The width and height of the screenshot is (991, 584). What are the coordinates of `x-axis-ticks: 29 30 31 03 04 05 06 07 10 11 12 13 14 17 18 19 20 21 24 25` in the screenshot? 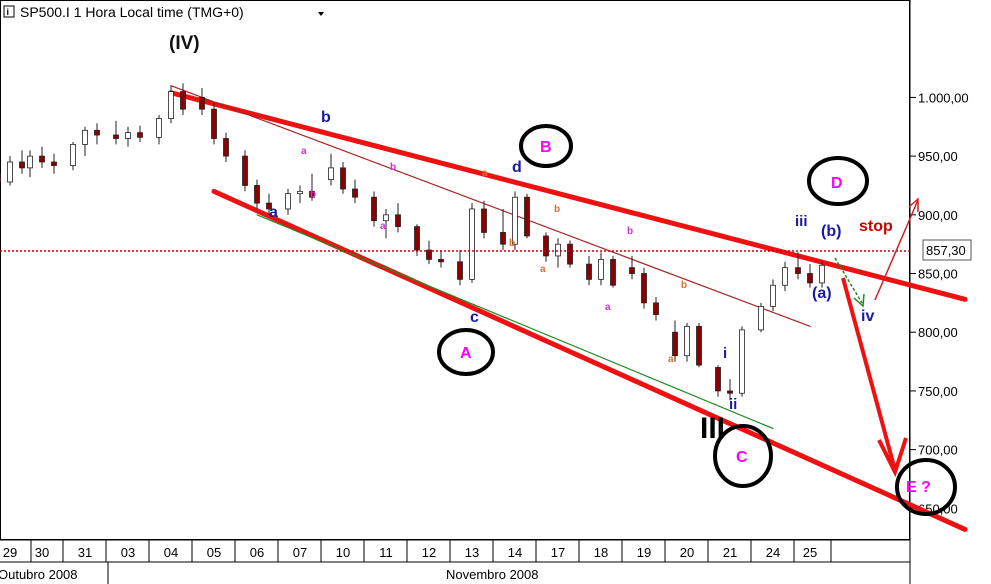 It's located at (417, 551).